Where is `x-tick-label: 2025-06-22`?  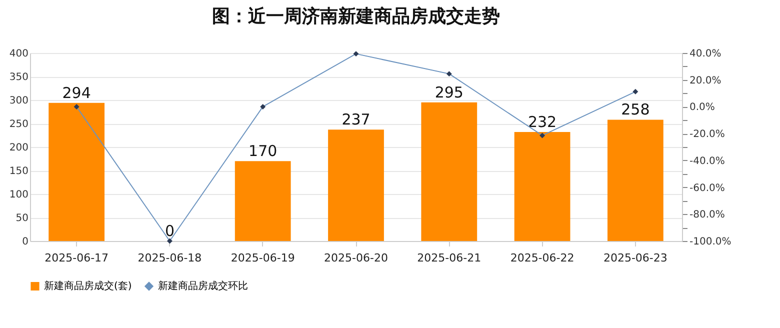
x-tick-label: 2025-06-22 is located at coordinates (542, 258).